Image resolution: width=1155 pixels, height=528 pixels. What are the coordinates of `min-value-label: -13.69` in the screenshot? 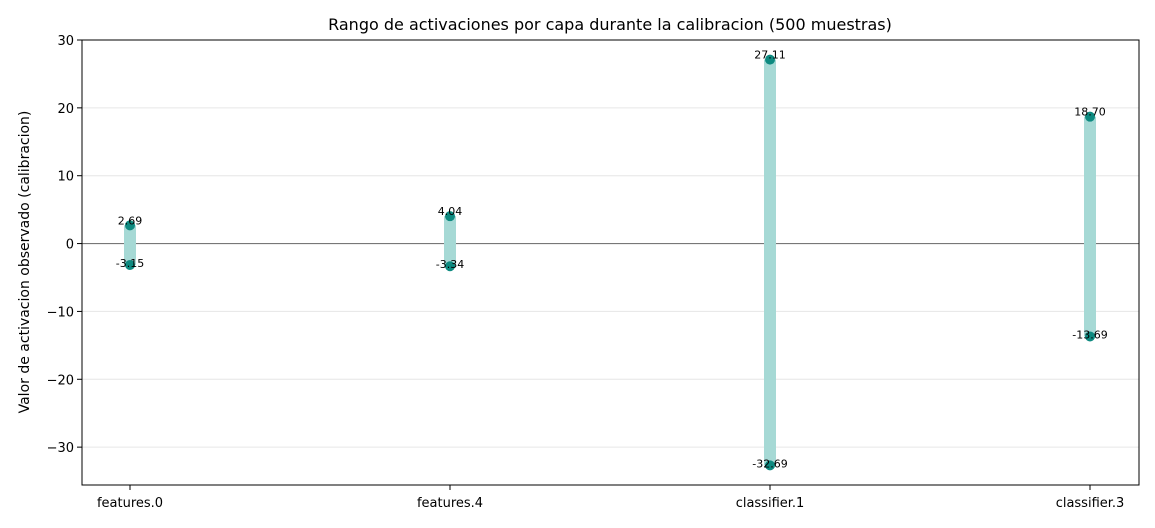 It's located at (1089, 334).